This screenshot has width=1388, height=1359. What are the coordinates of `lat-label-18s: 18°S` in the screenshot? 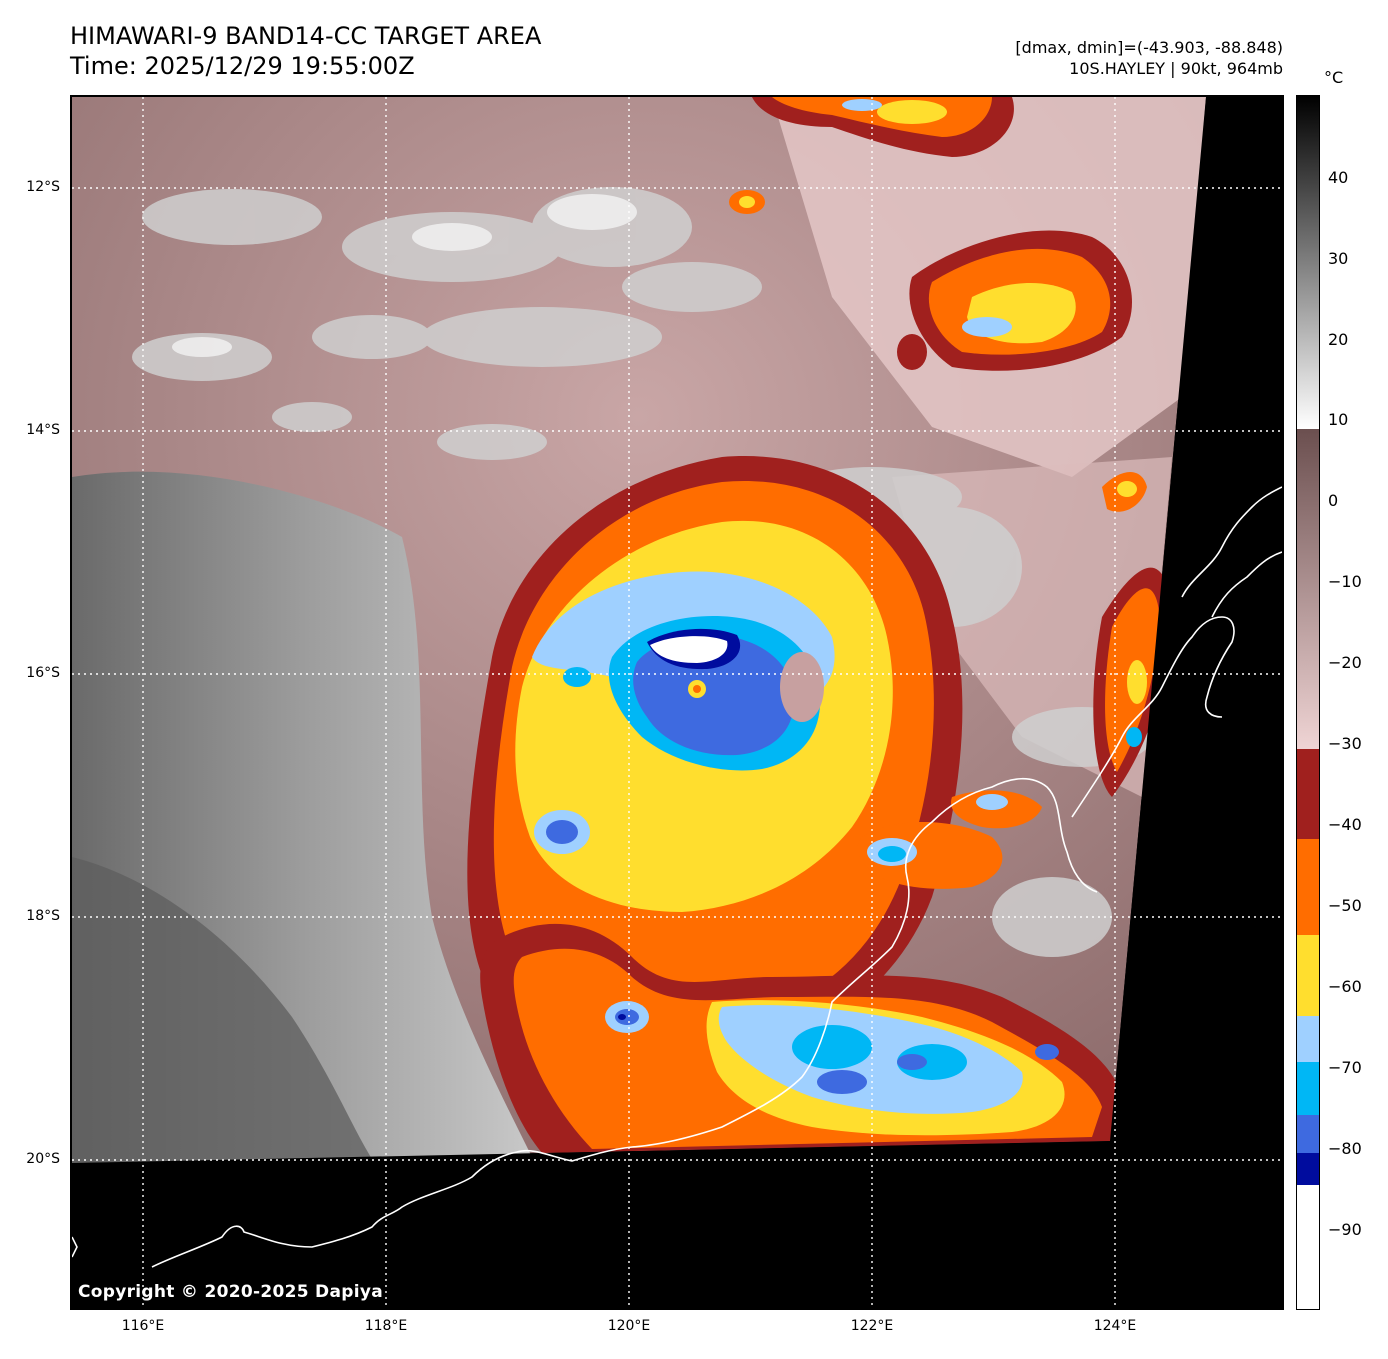 It's located at (43, 916).